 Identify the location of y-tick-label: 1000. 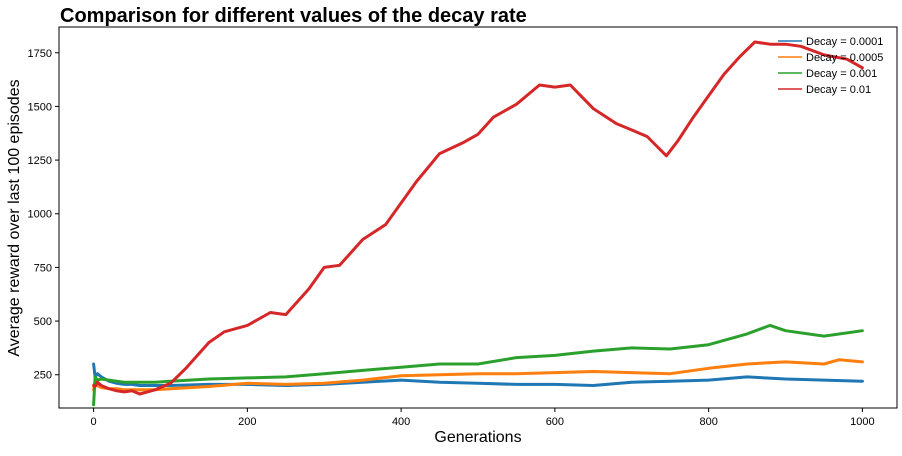
(40, 215).